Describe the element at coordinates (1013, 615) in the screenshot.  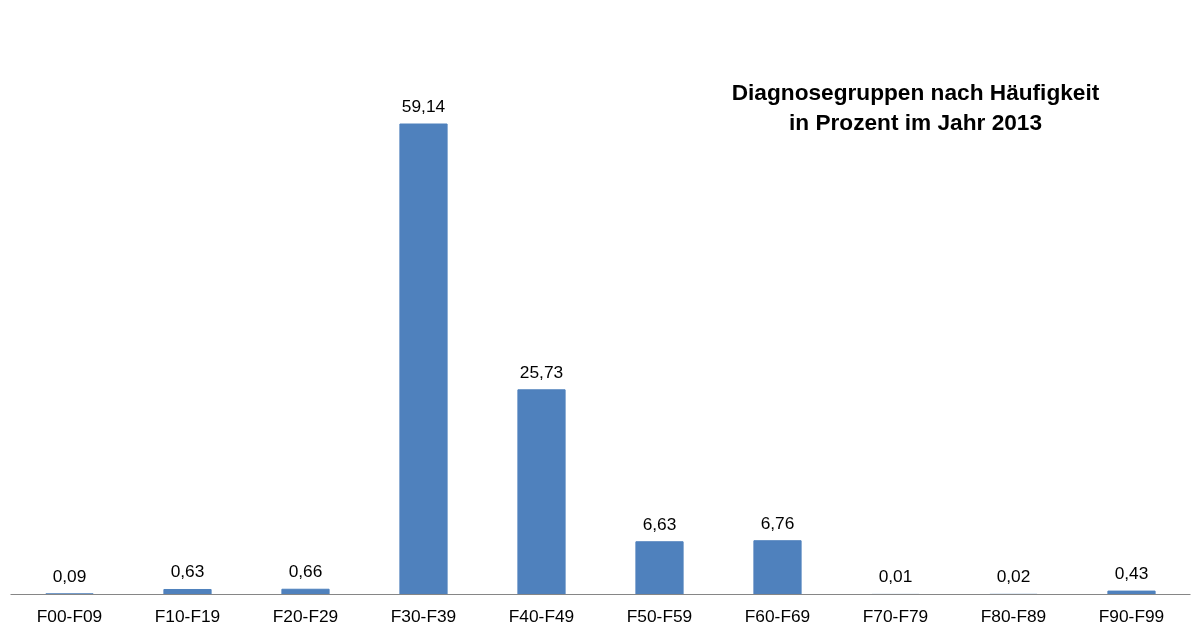
I see `x-tick-label: F80-F89` at that location.